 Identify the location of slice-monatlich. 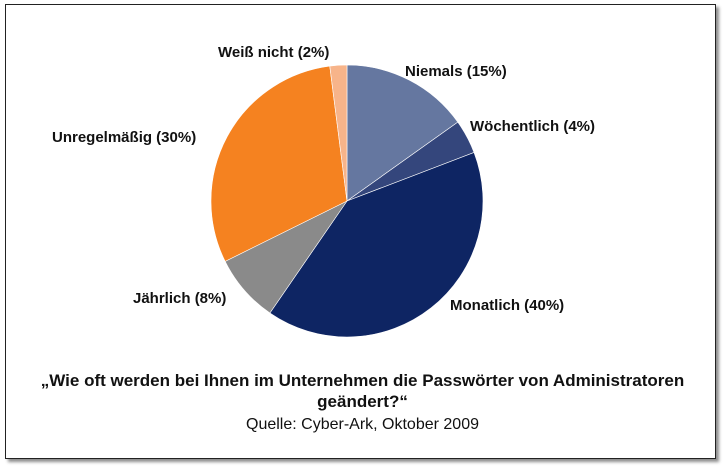
(376, 245).